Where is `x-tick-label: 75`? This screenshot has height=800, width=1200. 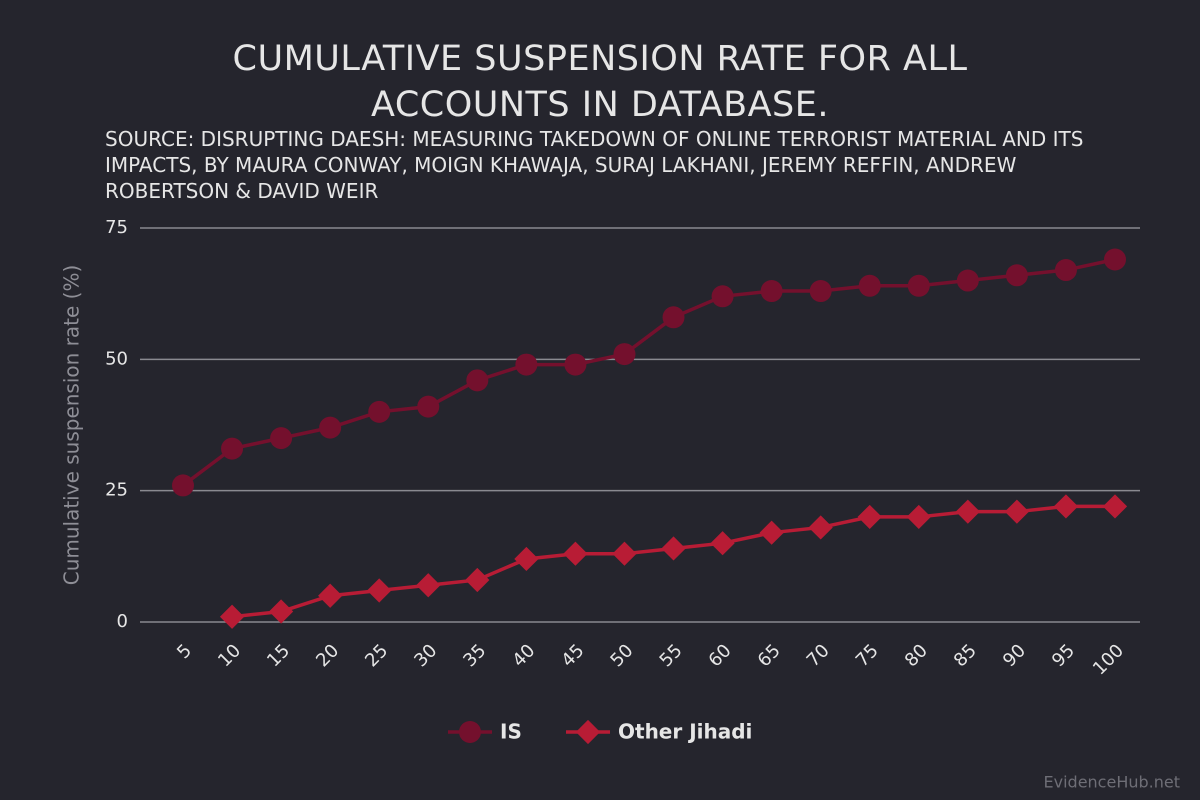
x-tick-label: 75 is located at coordinates (867, 655).